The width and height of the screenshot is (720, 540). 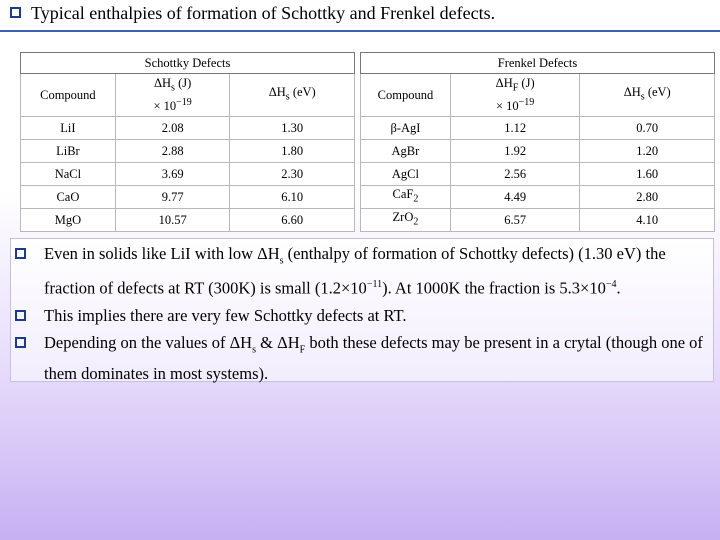 I want to click on table-caption: Frenkel Defects, so click(x=537, y=62).